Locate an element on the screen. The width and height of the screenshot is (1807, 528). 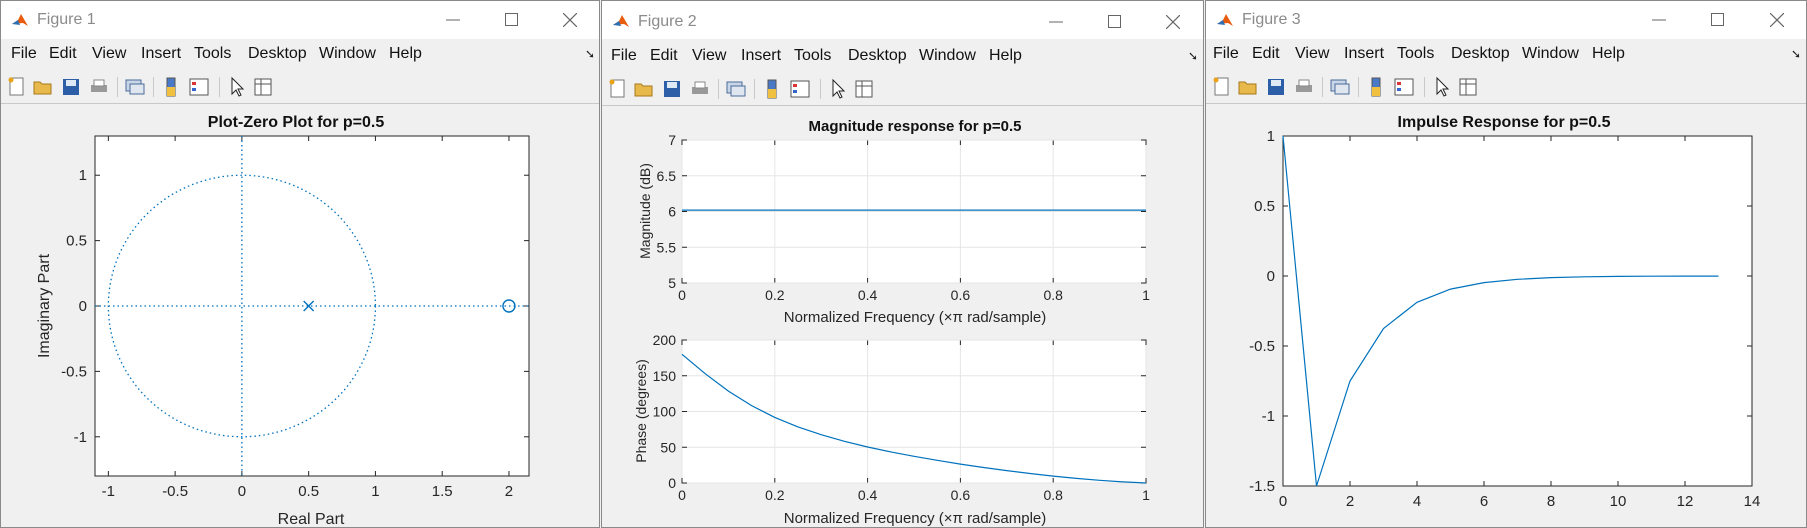
y-tick-label: 5 is located at coordinates (672, 283).